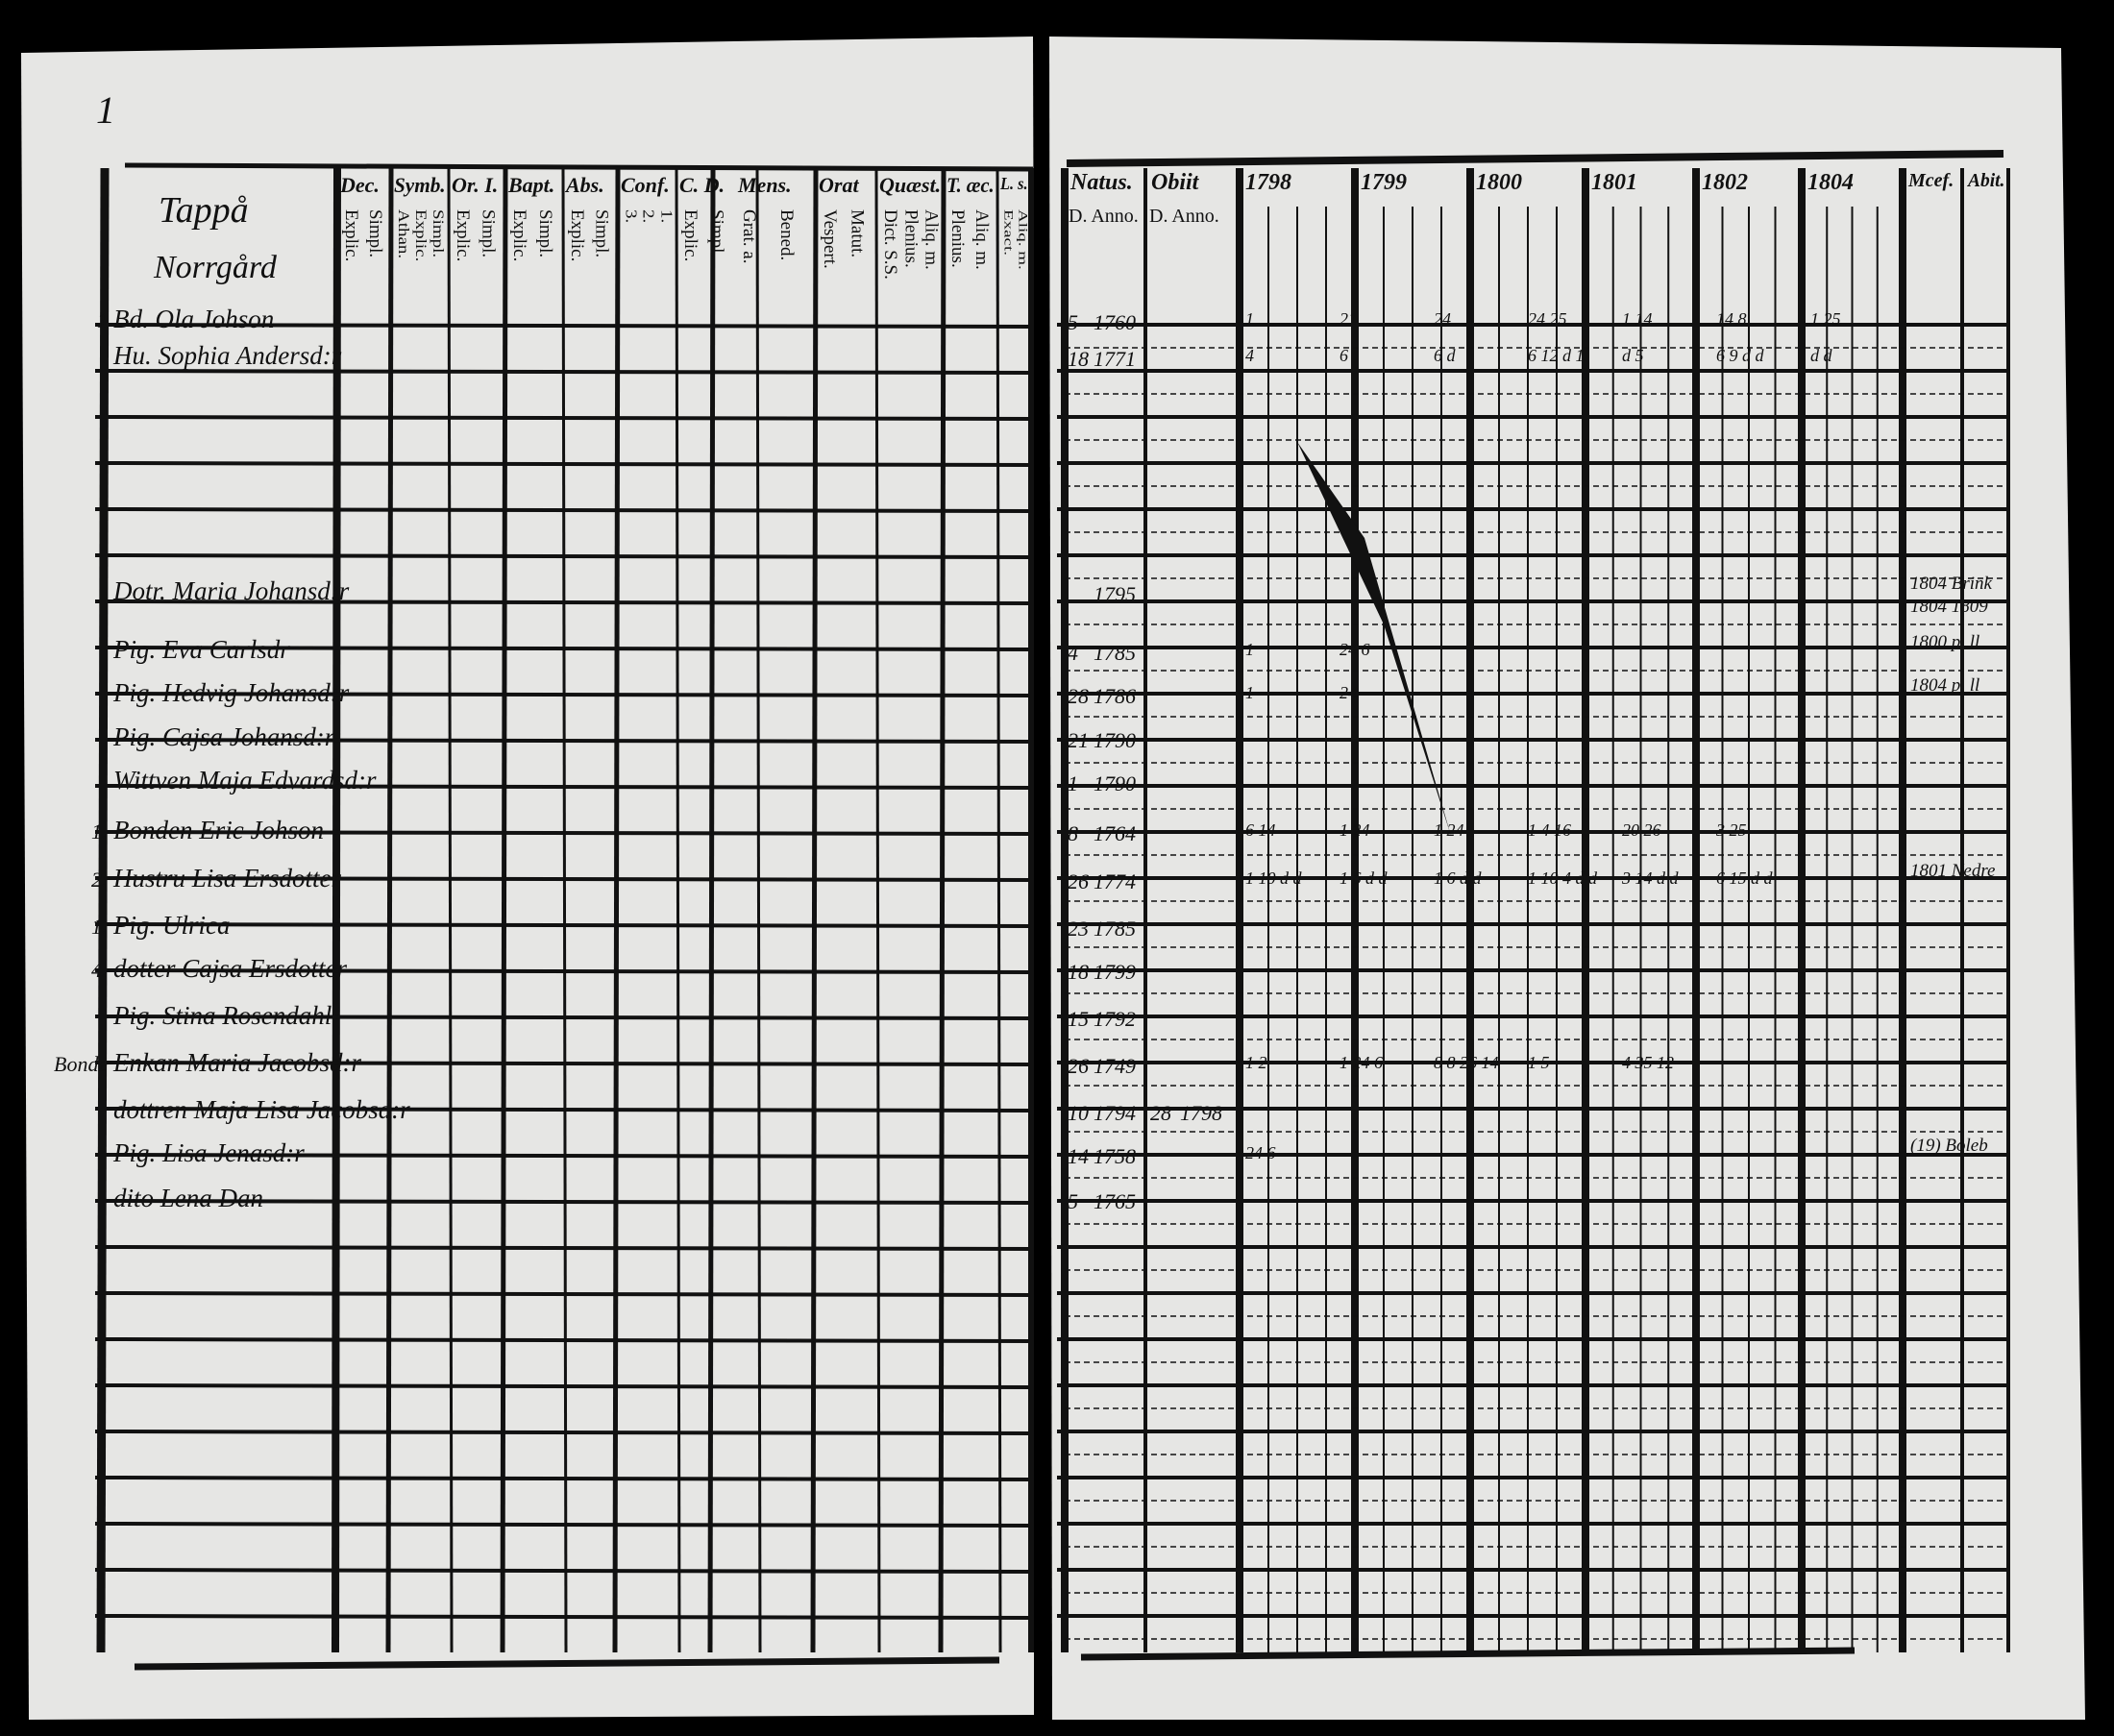 This screenshot has height=1736, width=2114. Describe the element at coordinates (786, 235) in the screenshot. I see `column-subheader: Bened.` at that location.